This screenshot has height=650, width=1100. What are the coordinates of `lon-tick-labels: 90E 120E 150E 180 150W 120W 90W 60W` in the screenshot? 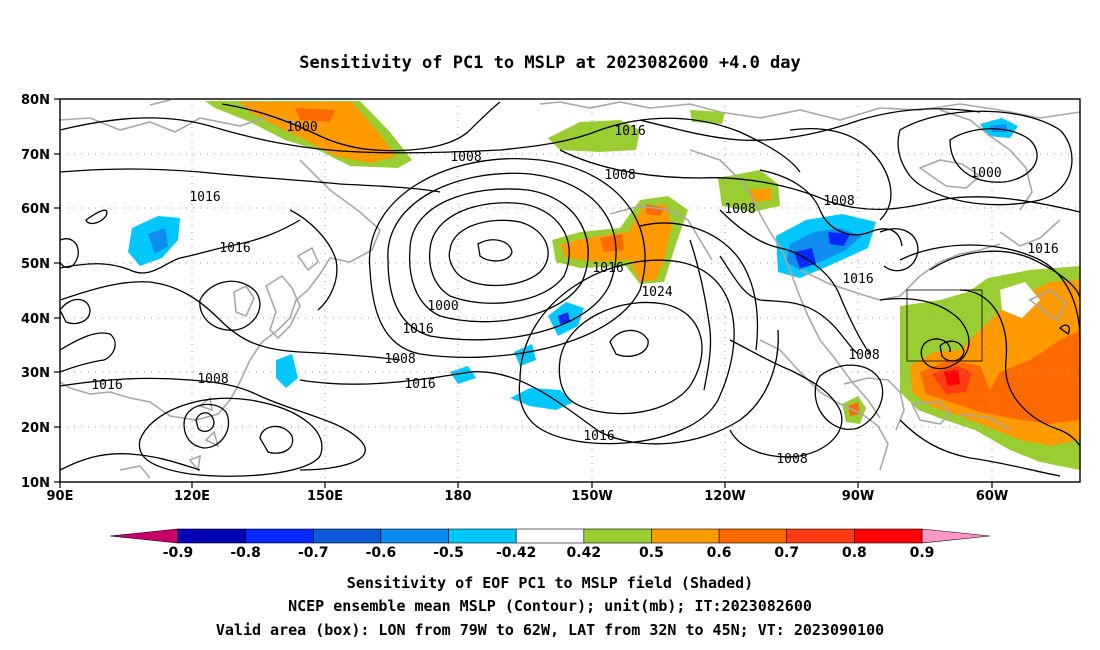 It's located at (528, 496).